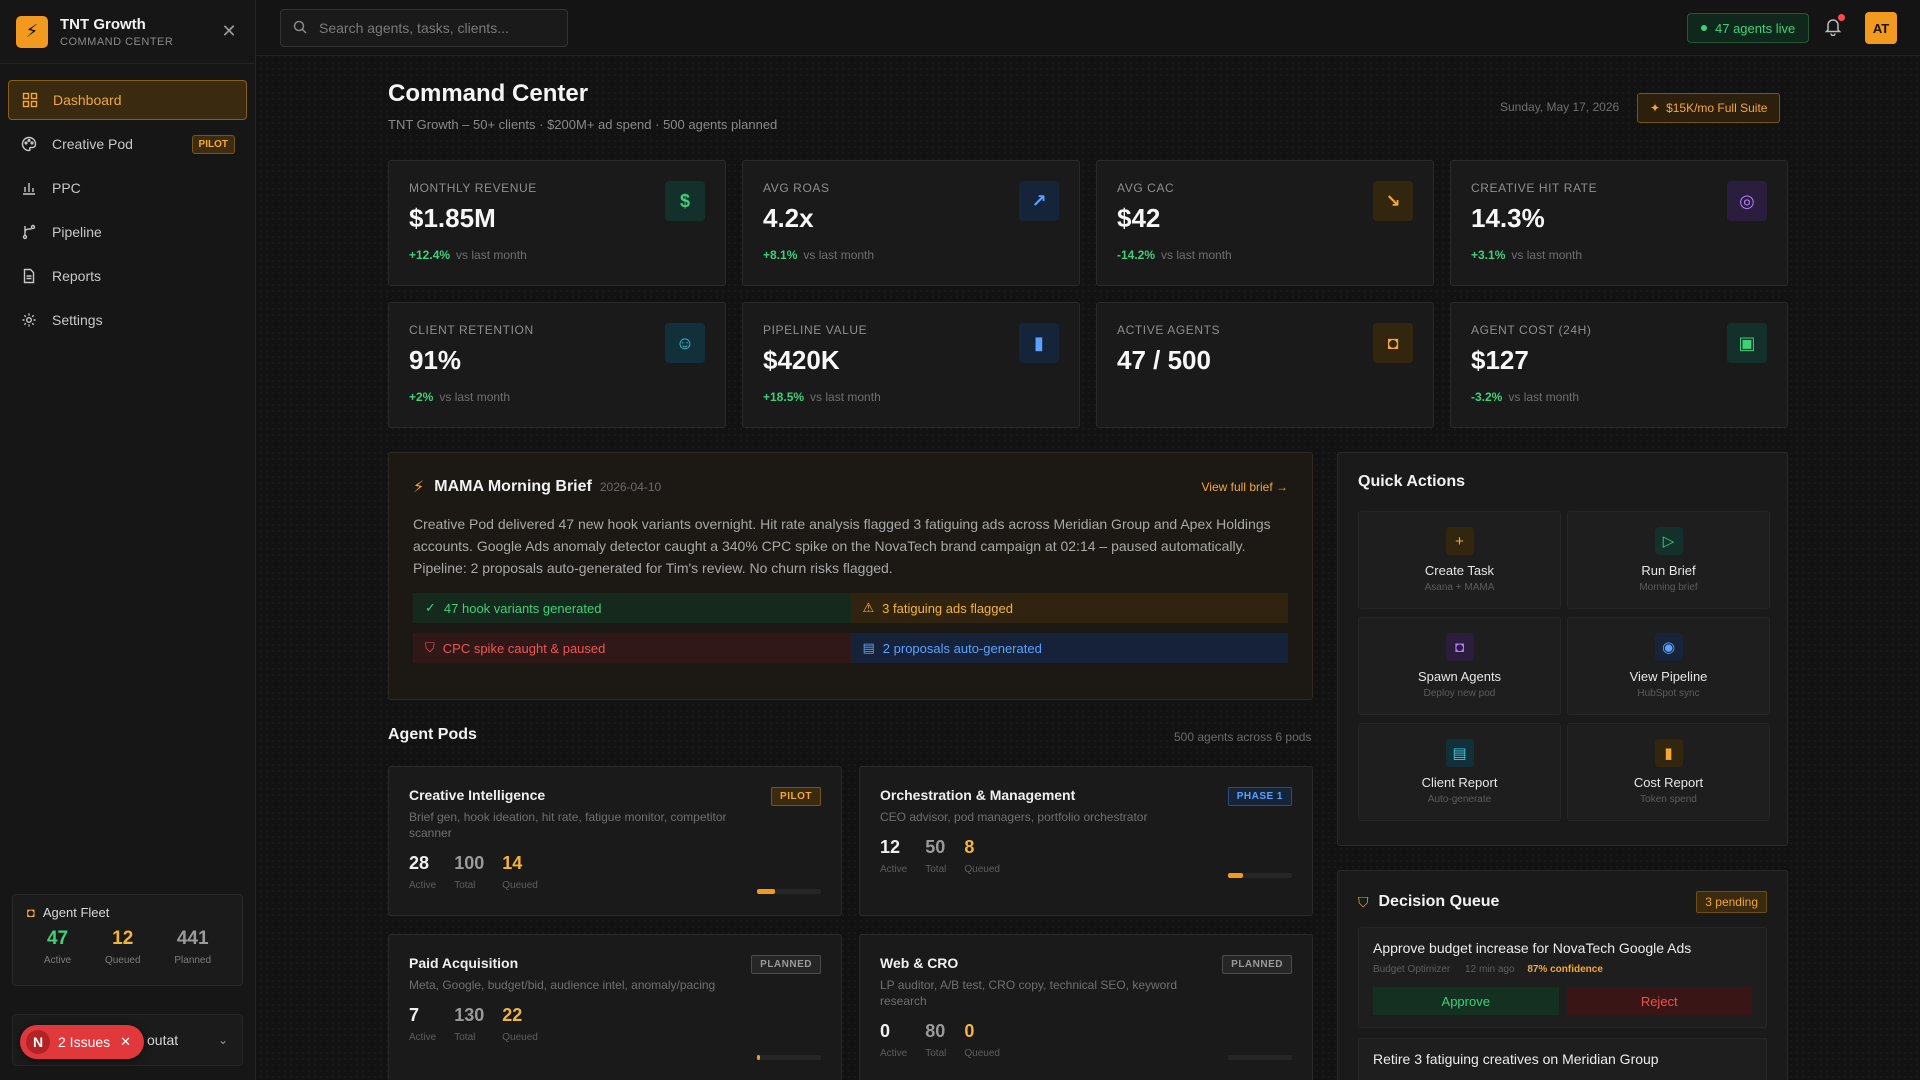  I want to click on kpi-label: Avg CAC, so click(1146, 188).